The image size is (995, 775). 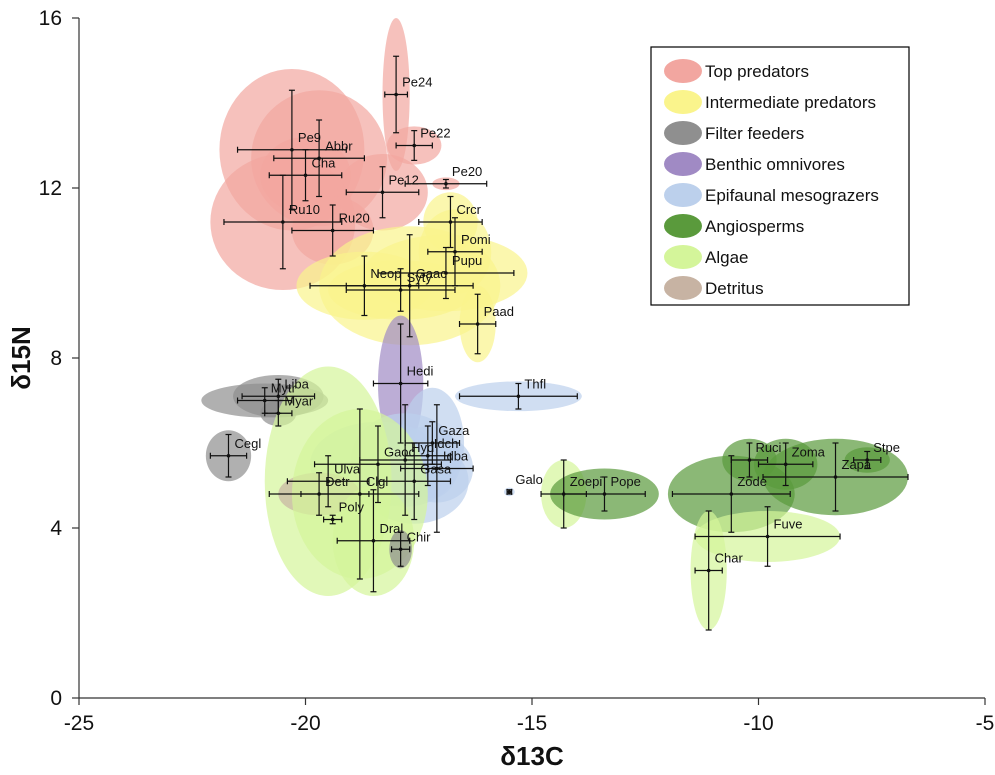 I want to click on point-zoma, so click(x=785, y=464).